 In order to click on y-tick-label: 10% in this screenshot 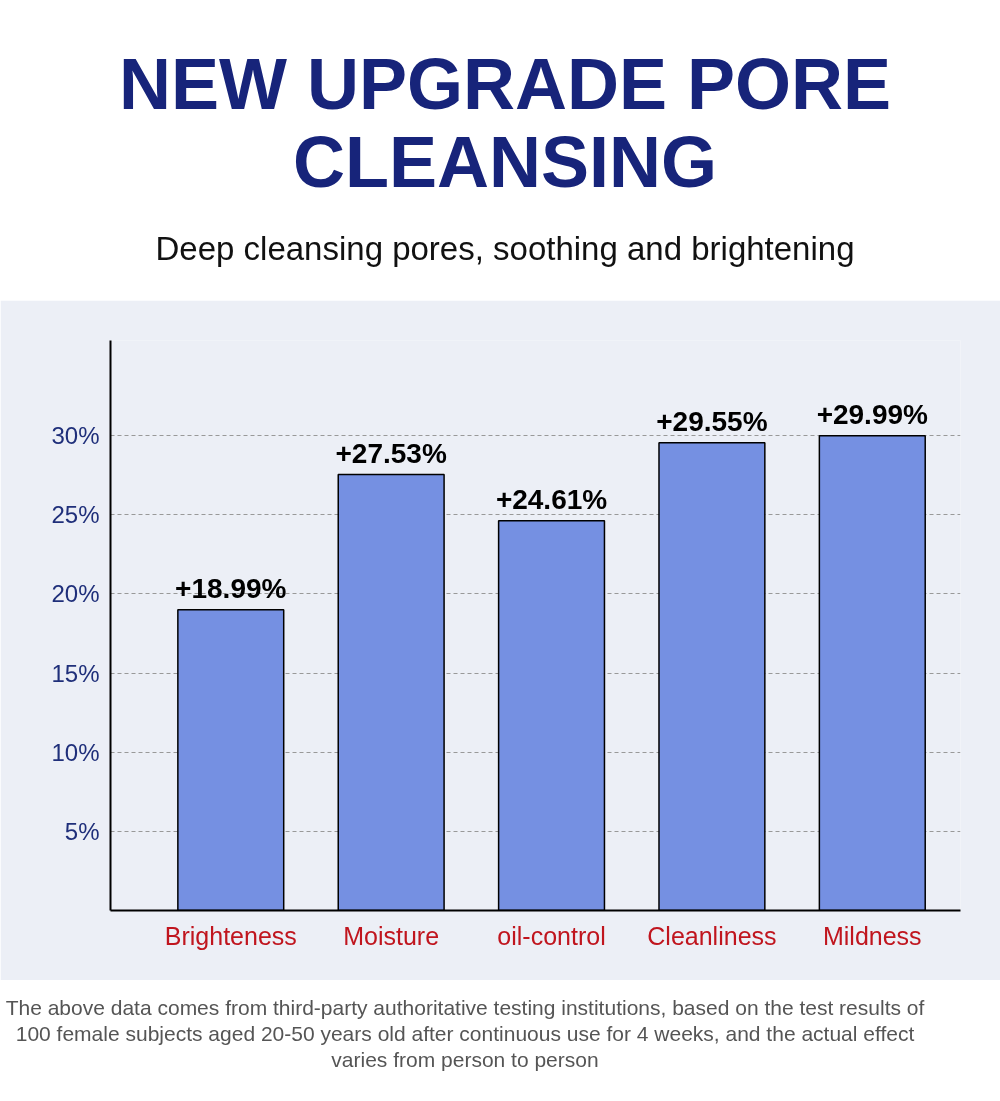, I will do `click(75, 752)`.